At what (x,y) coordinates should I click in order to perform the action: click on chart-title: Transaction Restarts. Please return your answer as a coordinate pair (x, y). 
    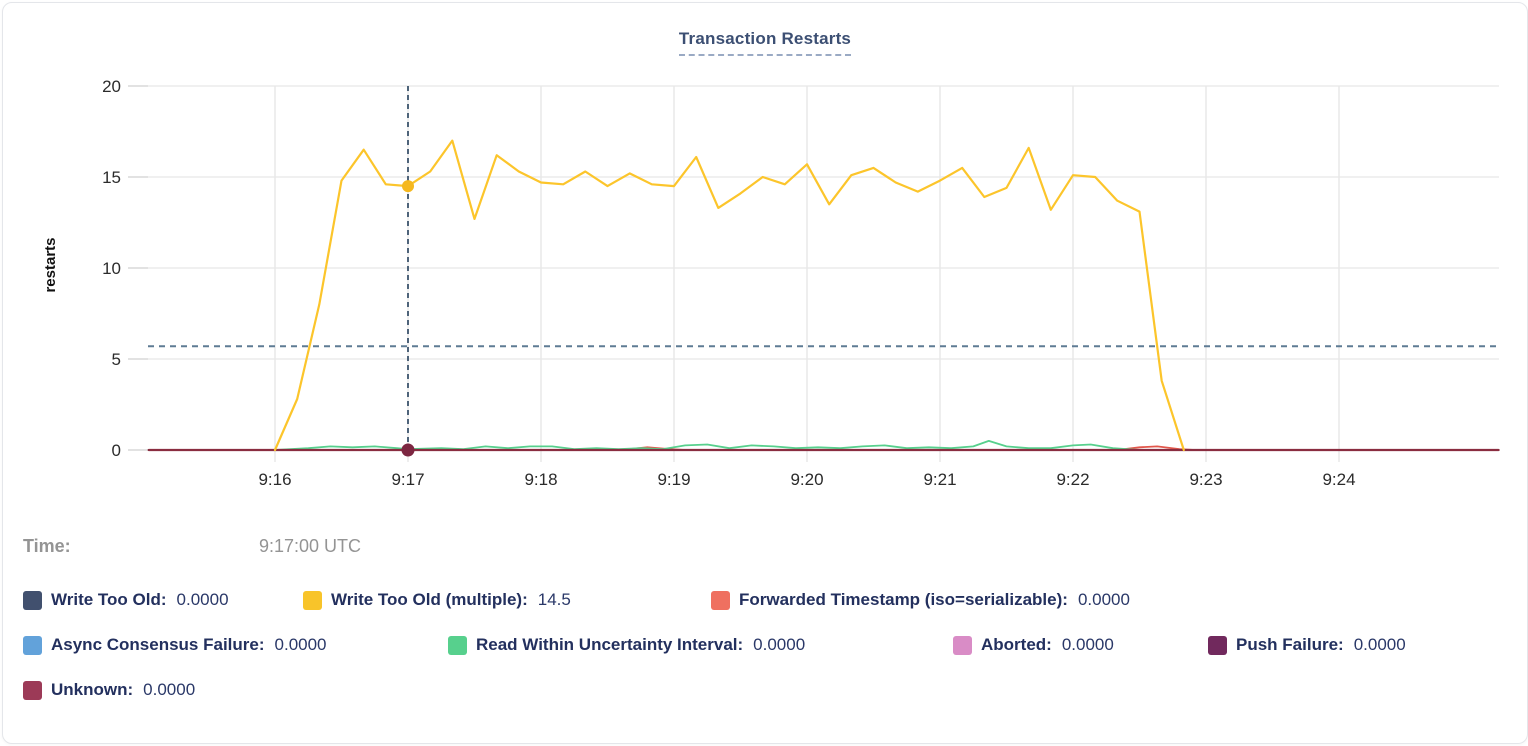
    Looking at the image, I should click on (765, 42).